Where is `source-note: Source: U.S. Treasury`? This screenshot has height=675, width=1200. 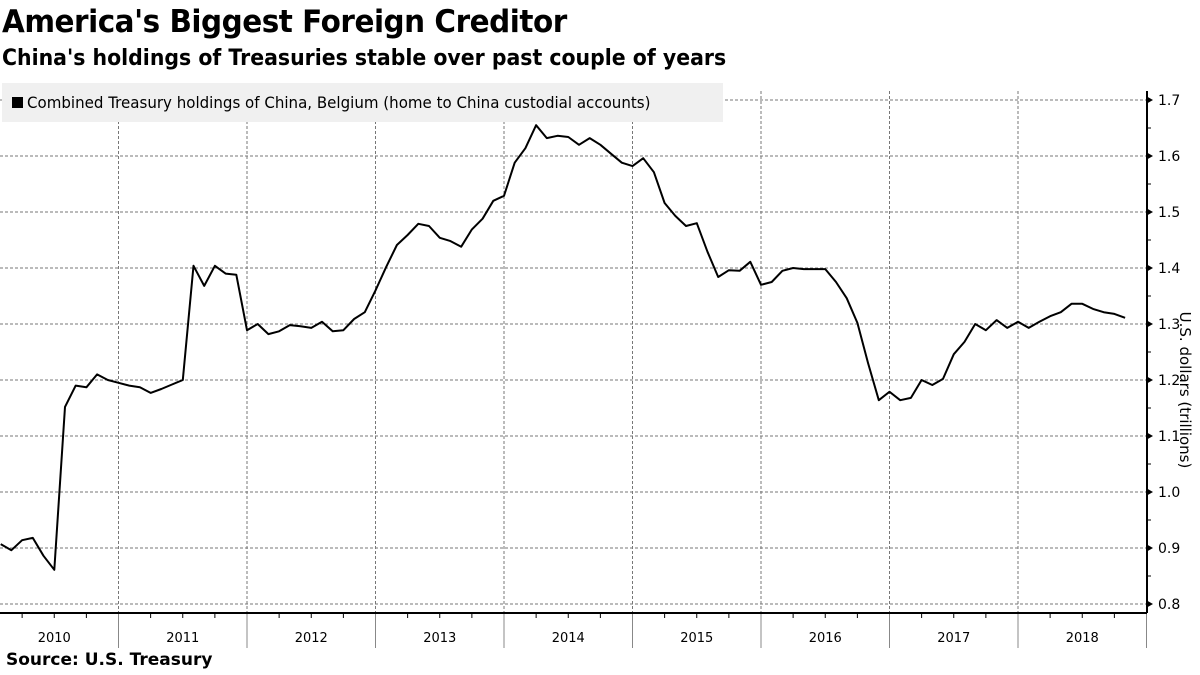
source-note: Source: U.S. Treasury is located at coordinates (109, 660).